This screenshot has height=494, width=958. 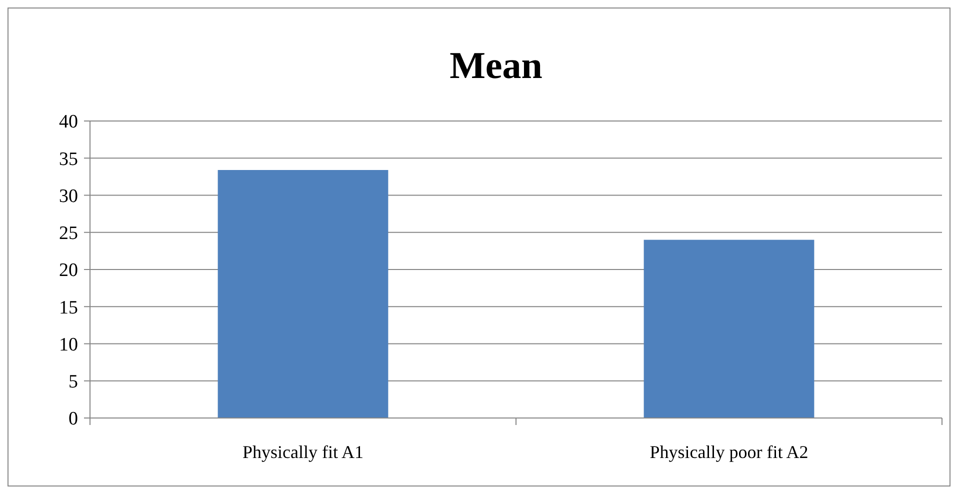 I want to click on x-tick-label: Physically poor fit A2, so click(x=729, y=452).